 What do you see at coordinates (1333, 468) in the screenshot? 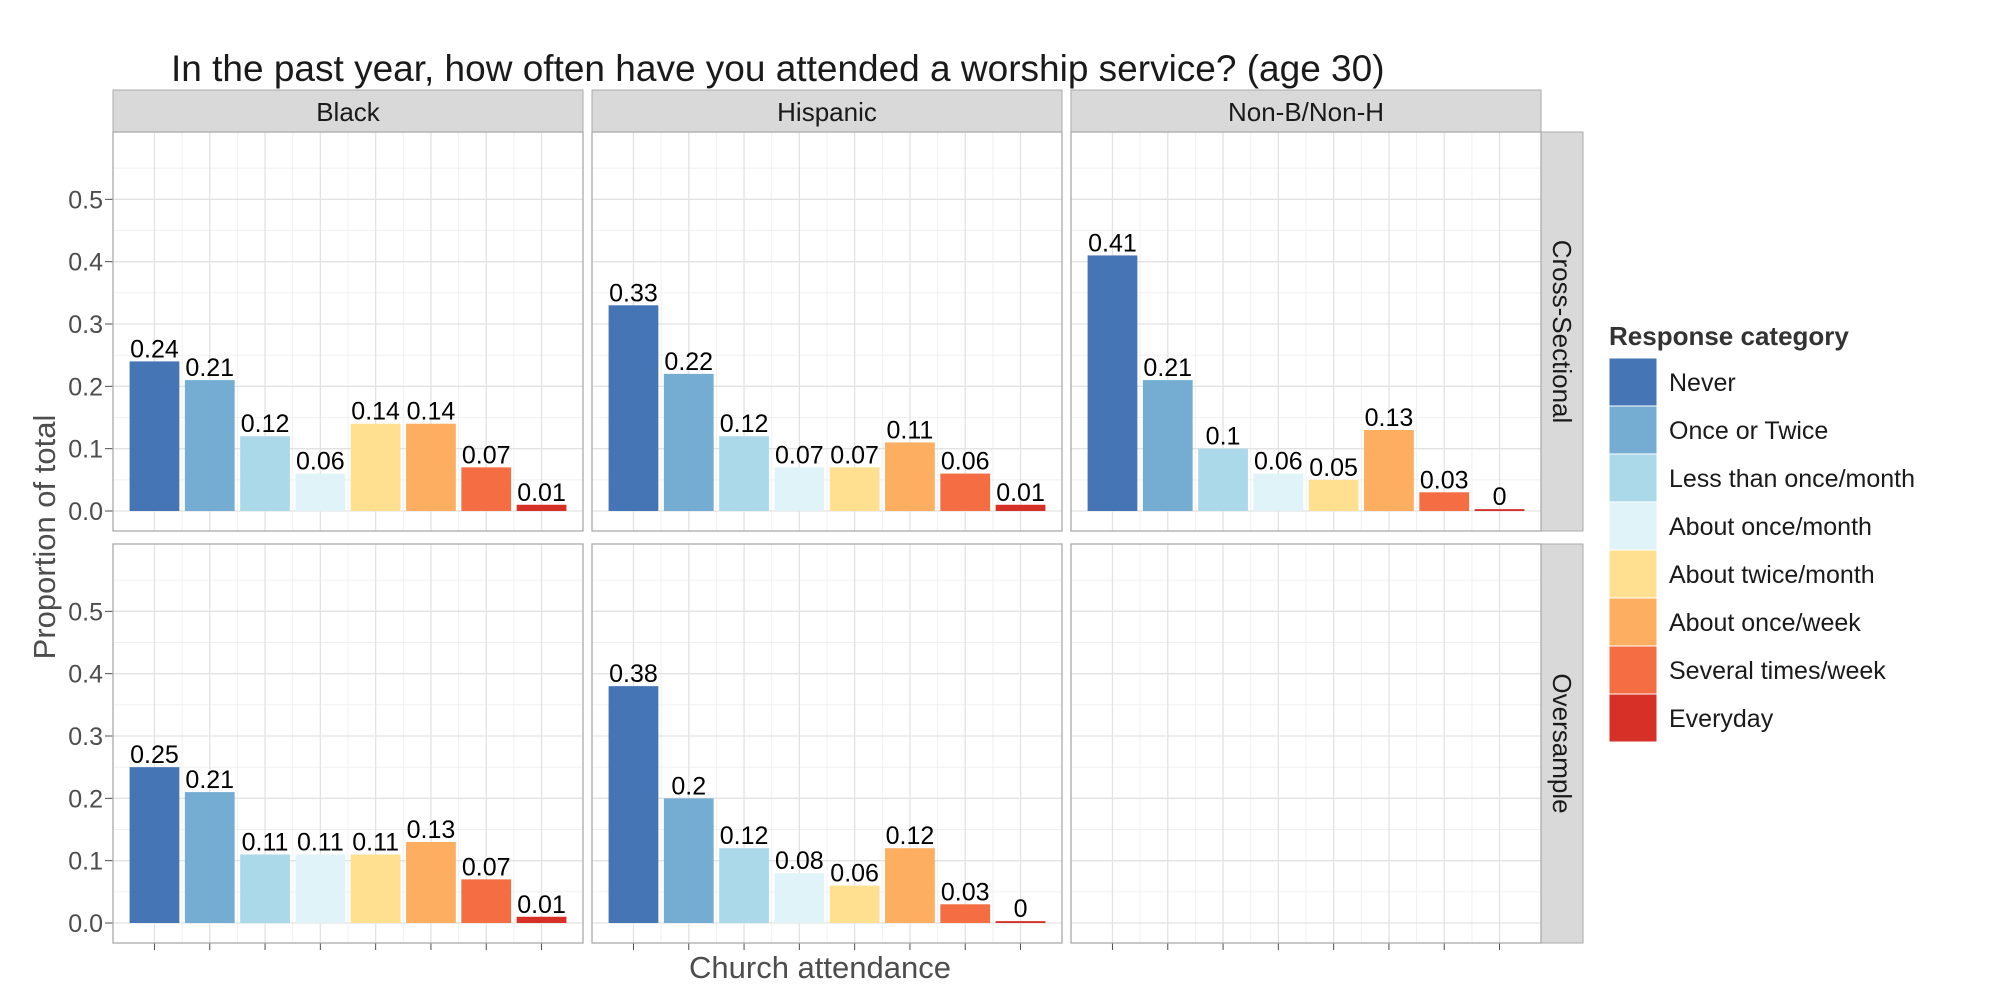
I see `data-label: 0.05` at bounding box center [1333, 468].